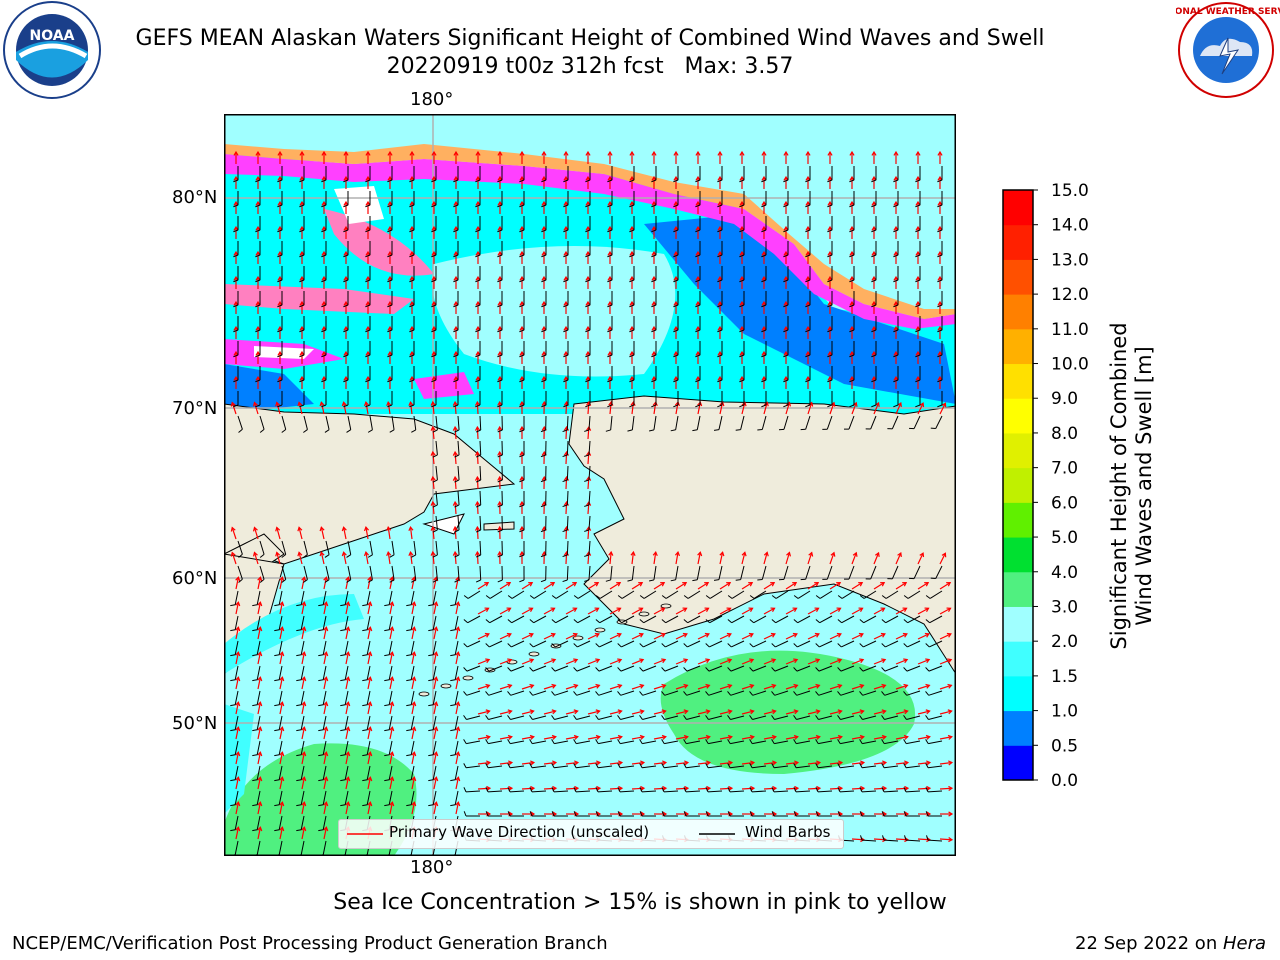 The width and height of the screenshot is (1280, 960). Describe the element at coordinates (1070, 191) in the screenshot. I see `colorbar-tick-label: 15.0` at that location.